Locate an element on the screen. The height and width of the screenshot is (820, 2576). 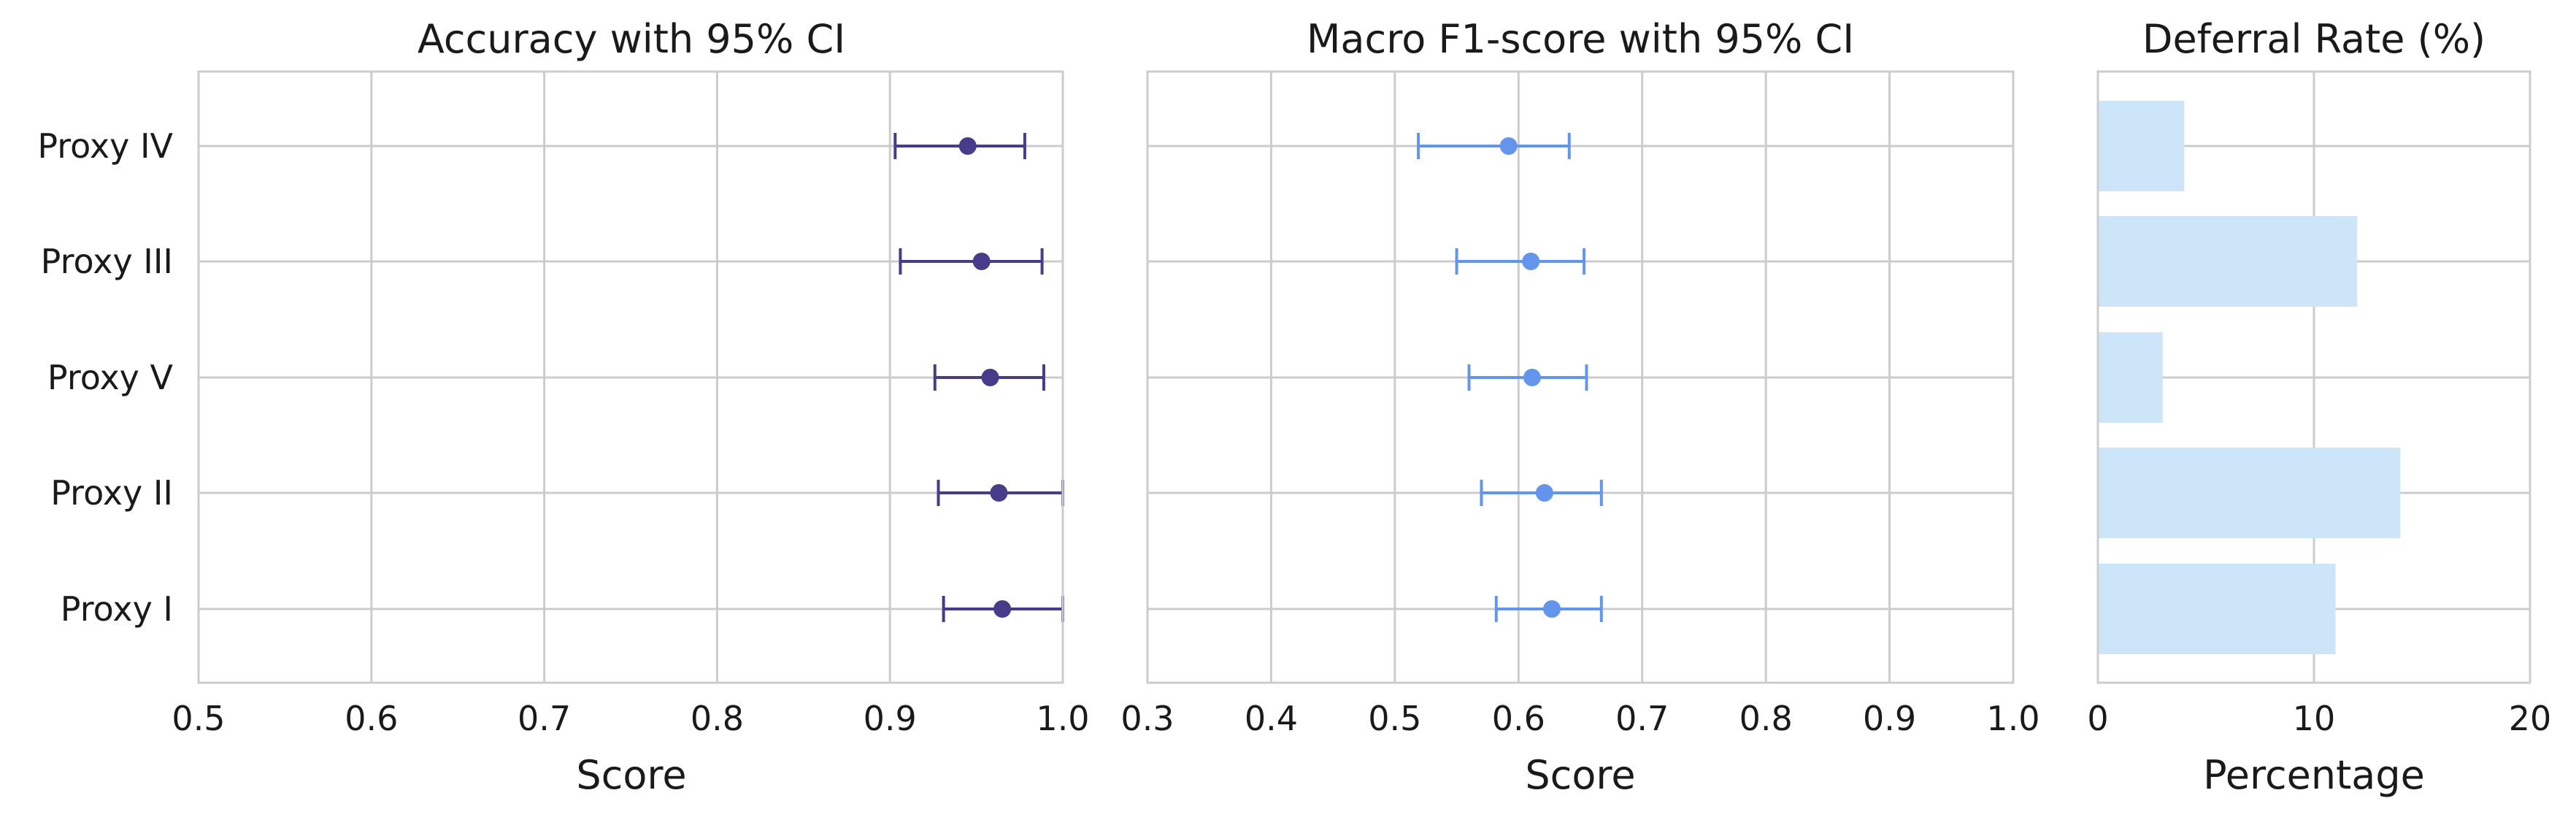
category-label: Proxy IV is located at coordinates (105, 146).